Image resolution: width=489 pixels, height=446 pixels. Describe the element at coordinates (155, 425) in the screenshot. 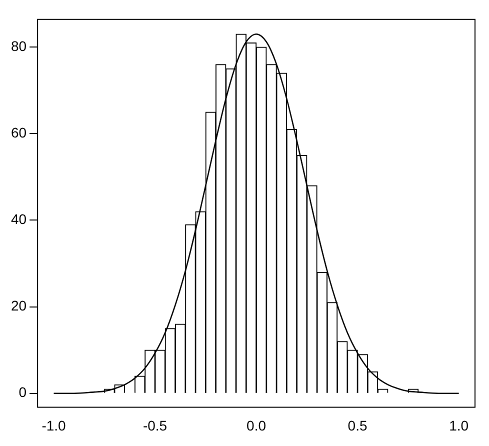

I see `x-tick-label: -0.5` at that location.